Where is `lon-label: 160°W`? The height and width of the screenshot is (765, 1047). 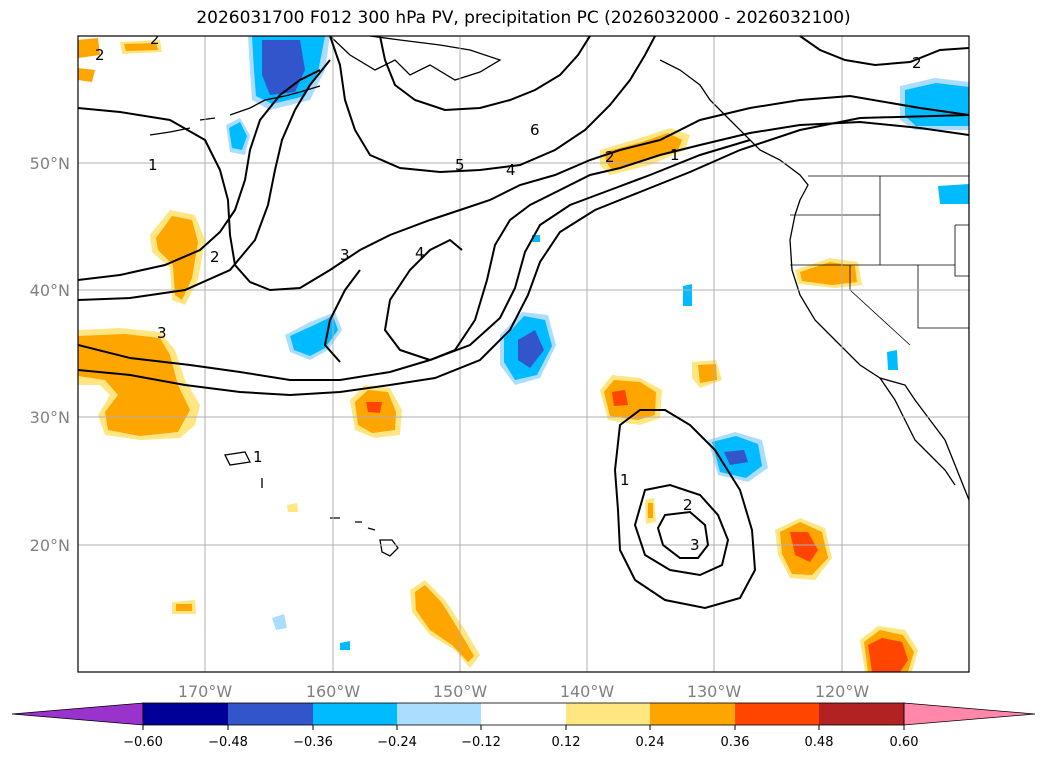
lon-label: 160°W is located at coordinates (333, 691).